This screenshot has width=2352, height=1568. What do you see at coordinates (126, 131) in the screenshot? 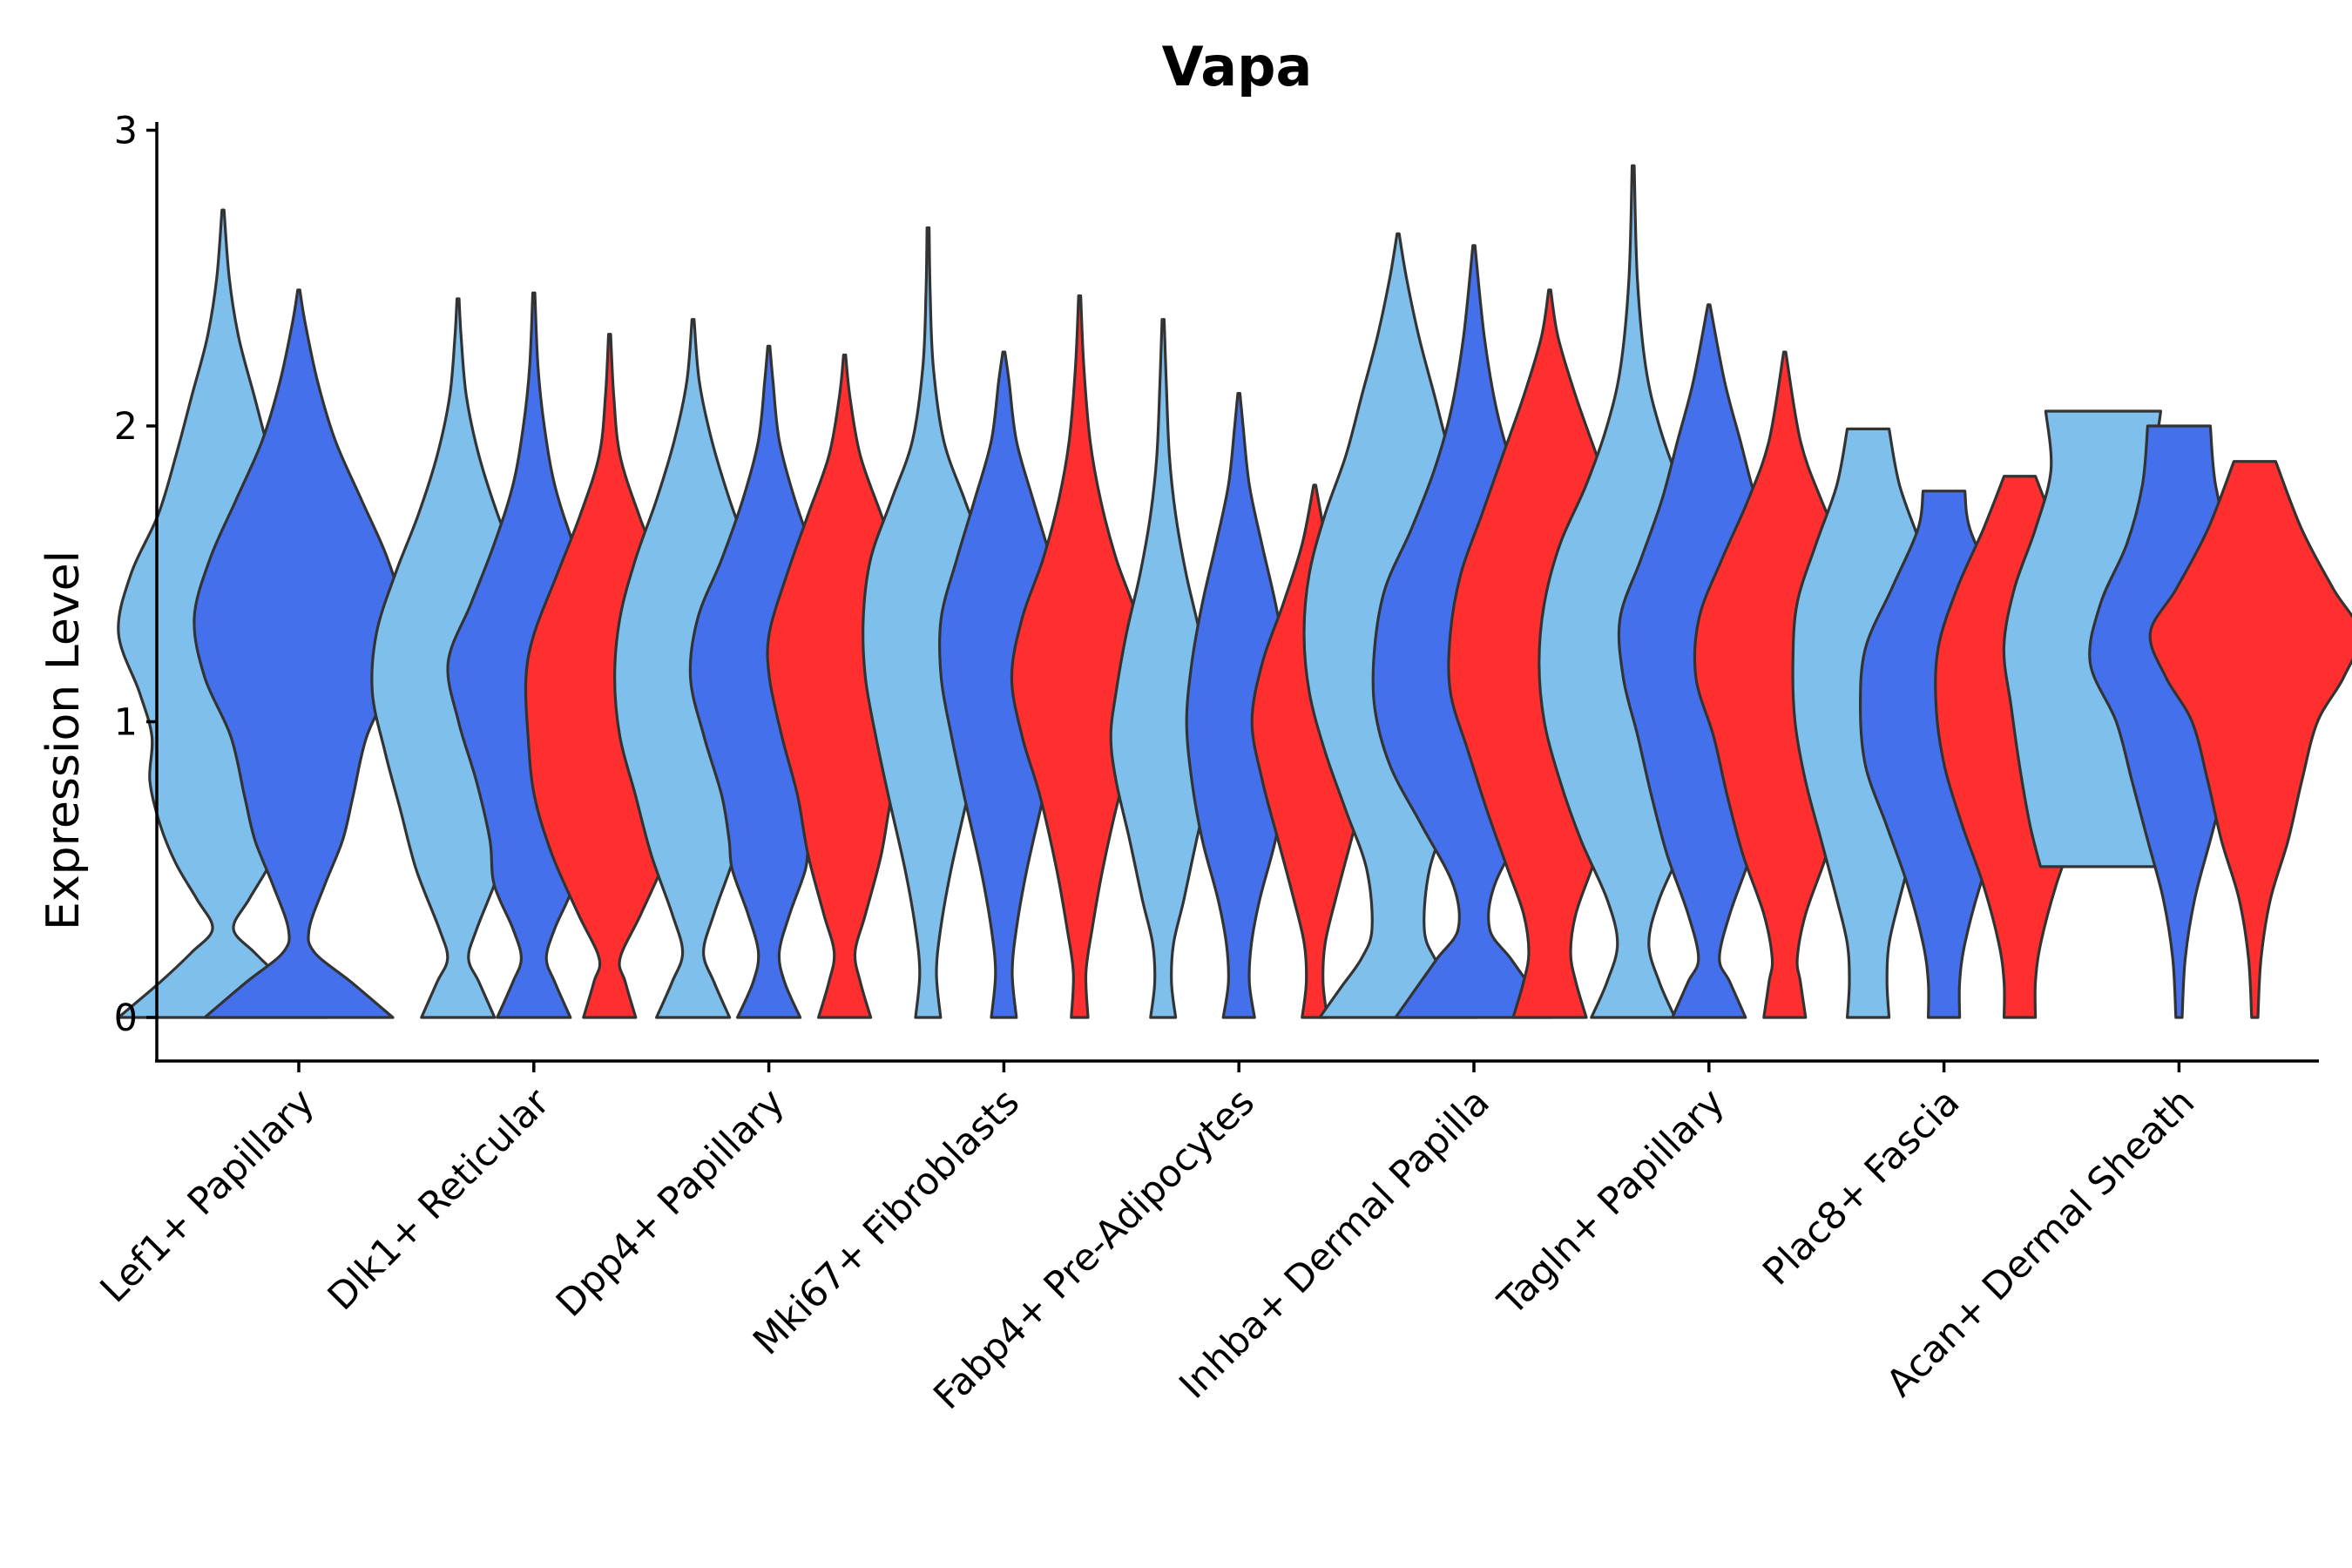
I see `y-tick-label: 3` at bounding box center [126, 131].